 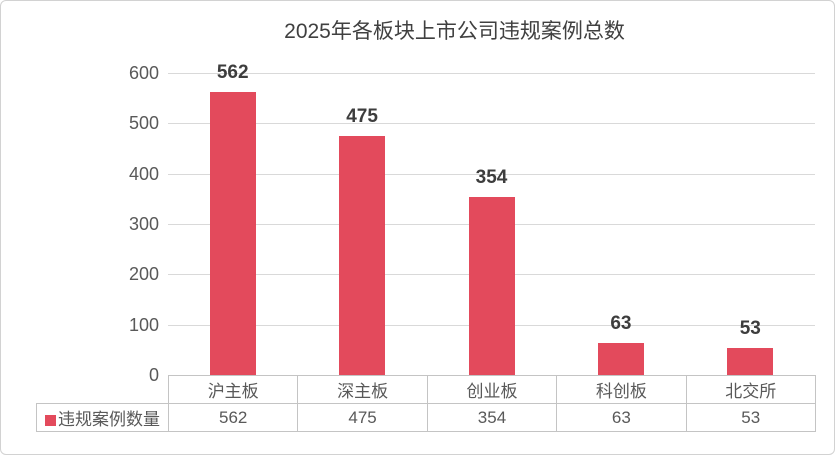 I want to click on bar-value-label-深主板: 475, so click(x=362, y=116).